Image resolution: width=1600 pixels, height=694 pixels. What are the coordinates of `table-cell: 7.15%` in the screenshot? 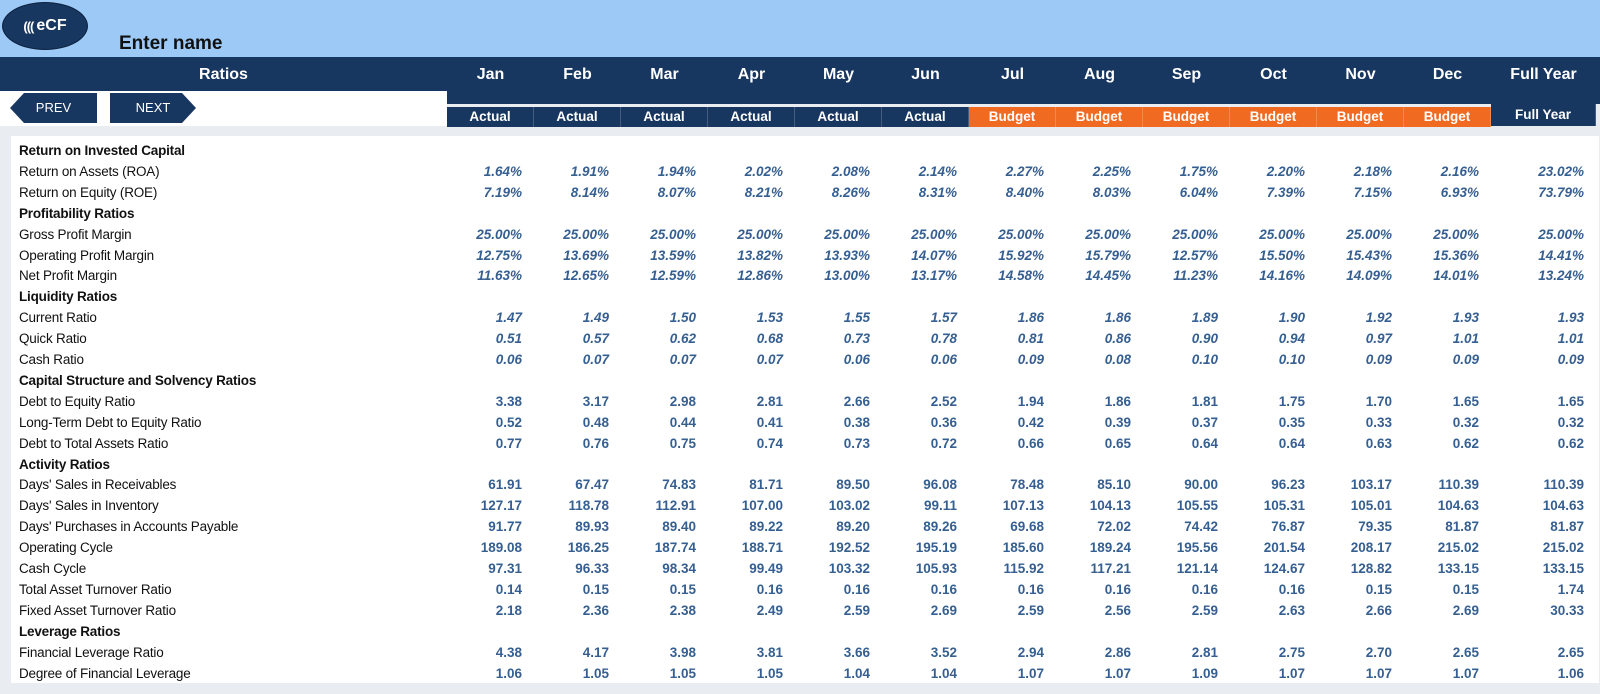 It's located at (1372, 192).